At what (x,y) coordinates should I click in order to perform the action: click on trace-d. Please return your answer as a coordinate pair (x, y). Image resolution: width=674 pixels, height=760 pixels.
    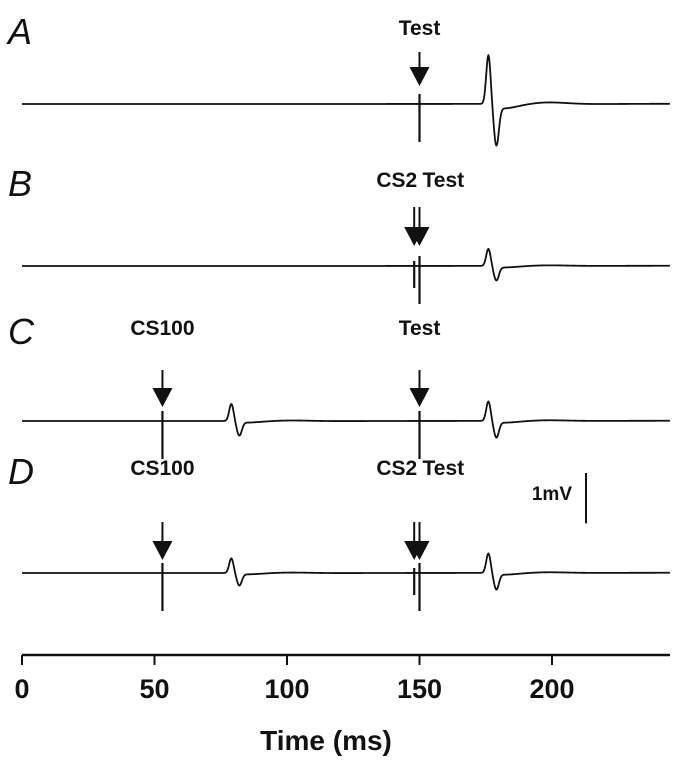
    Looking at the image, I should click on (346, 571).